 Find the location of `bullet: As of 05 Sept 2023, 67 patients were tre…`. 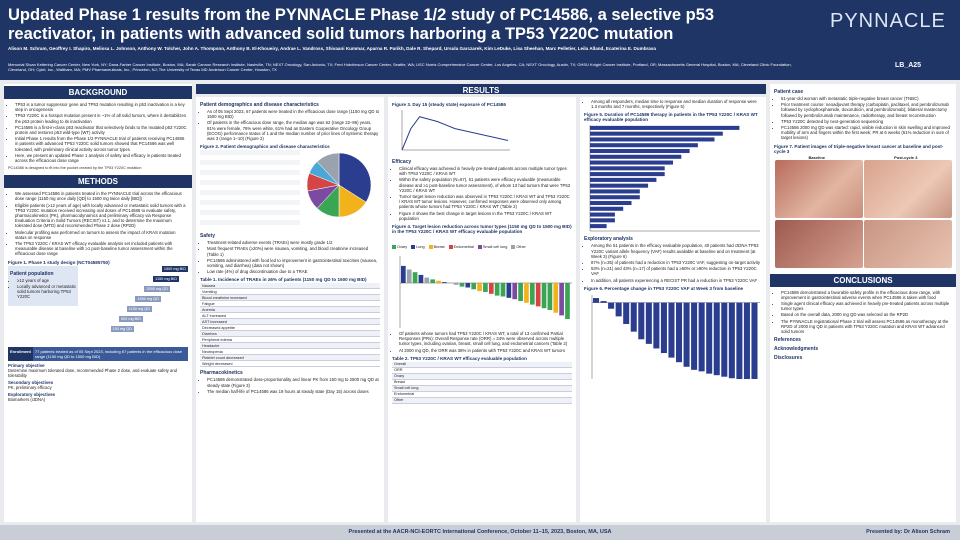

bullet: As of 05 Sept 2023, 67 patients were tre… is located at coordinates (293, 114).